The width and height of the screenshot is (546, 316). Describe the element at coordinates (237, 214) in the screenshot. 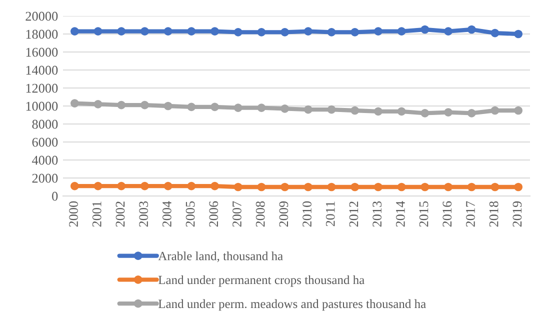

I see `x-tick-label: 2007` at that location.